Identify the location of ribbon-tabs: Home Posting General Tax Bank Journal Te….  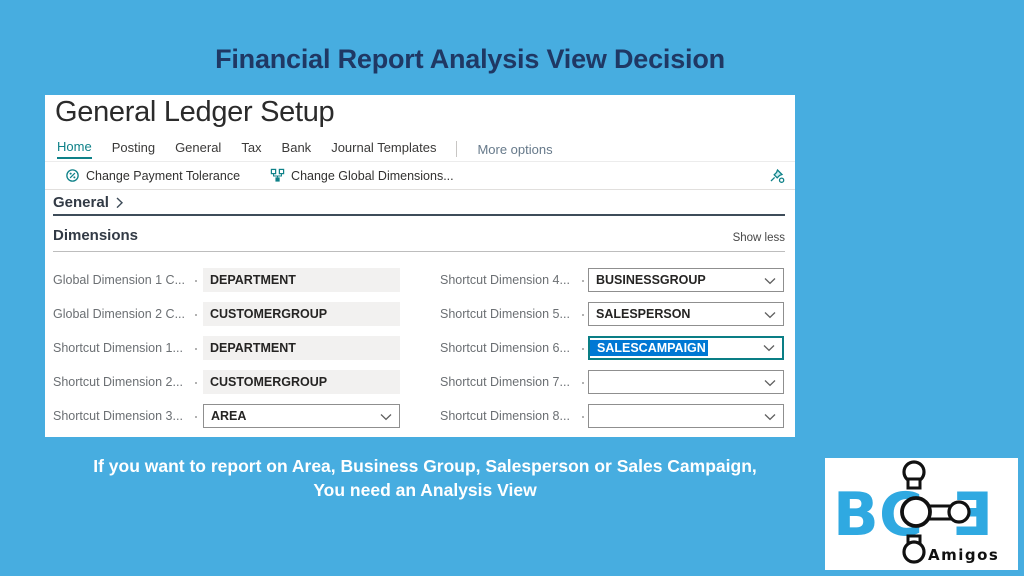
(305, 149).